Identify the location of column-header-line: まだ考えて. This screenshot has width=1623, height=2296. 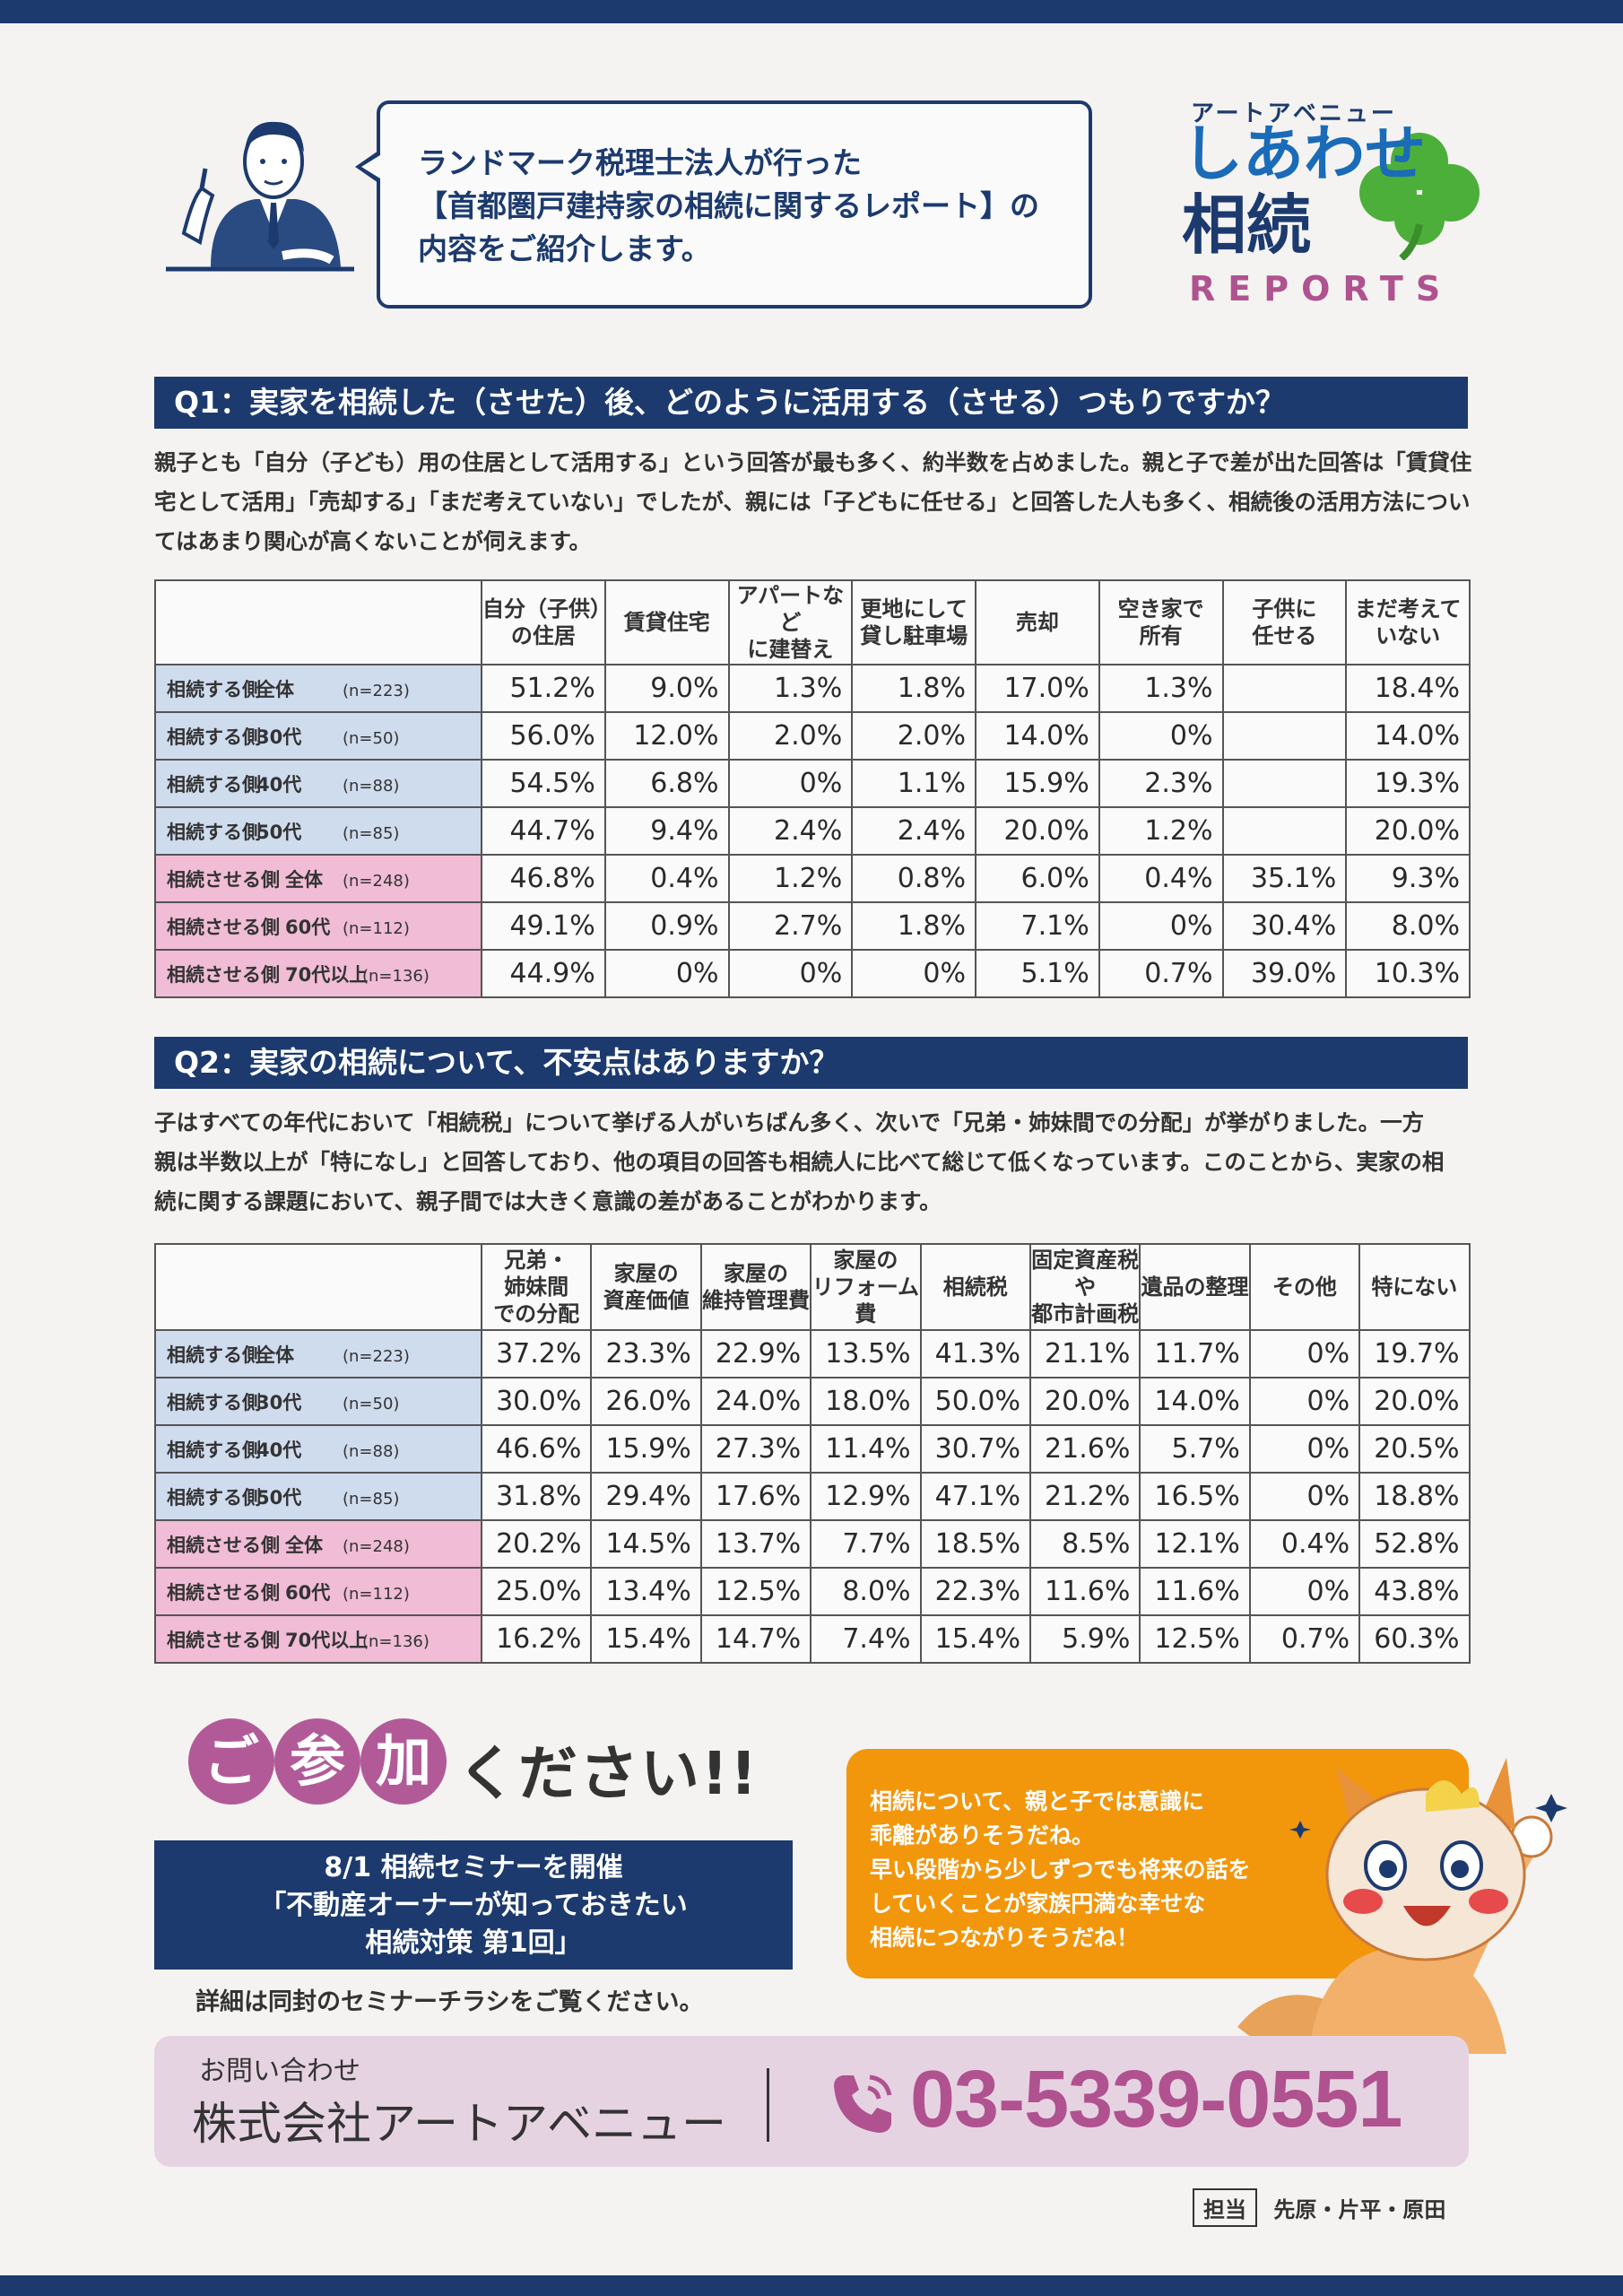
(1408, 609).